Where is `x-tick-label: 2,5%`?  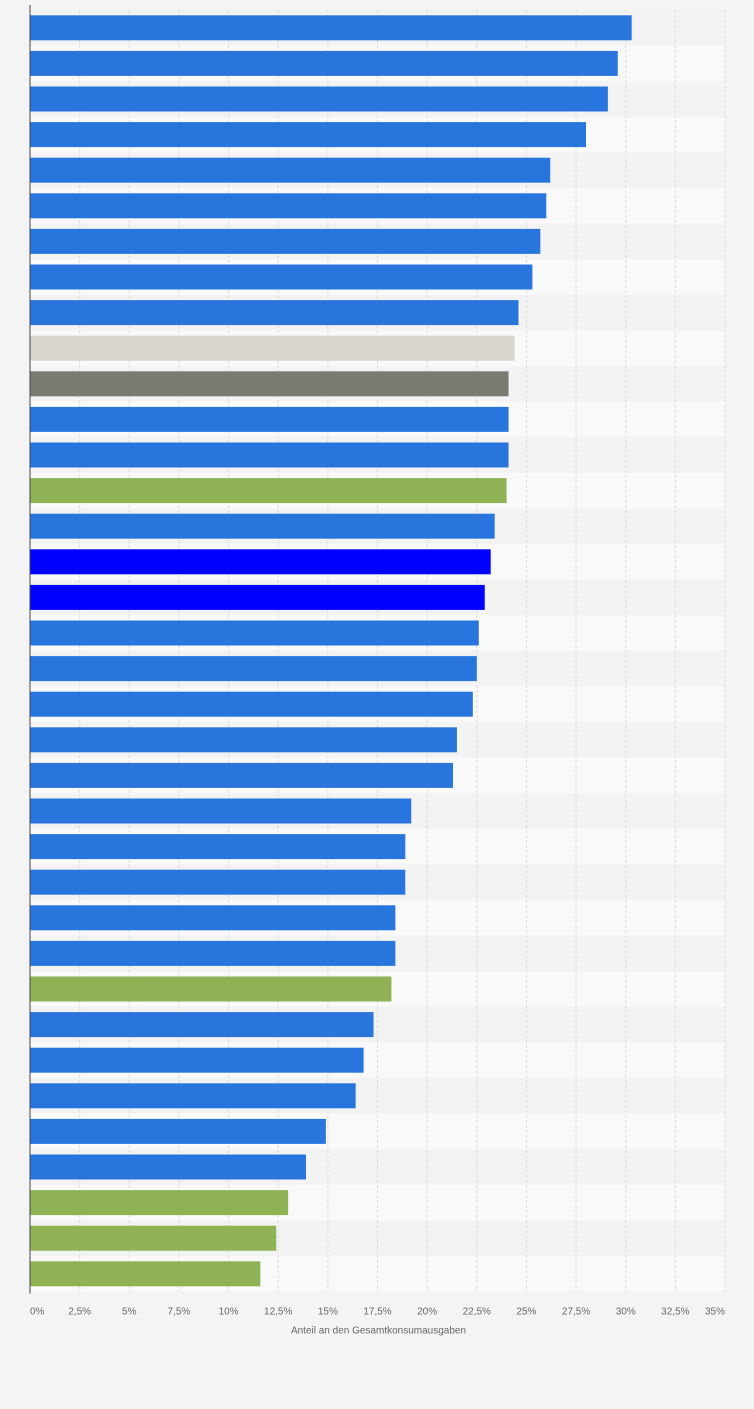 x-tick-label: 2,5% is located at coordinates (79, 1312).